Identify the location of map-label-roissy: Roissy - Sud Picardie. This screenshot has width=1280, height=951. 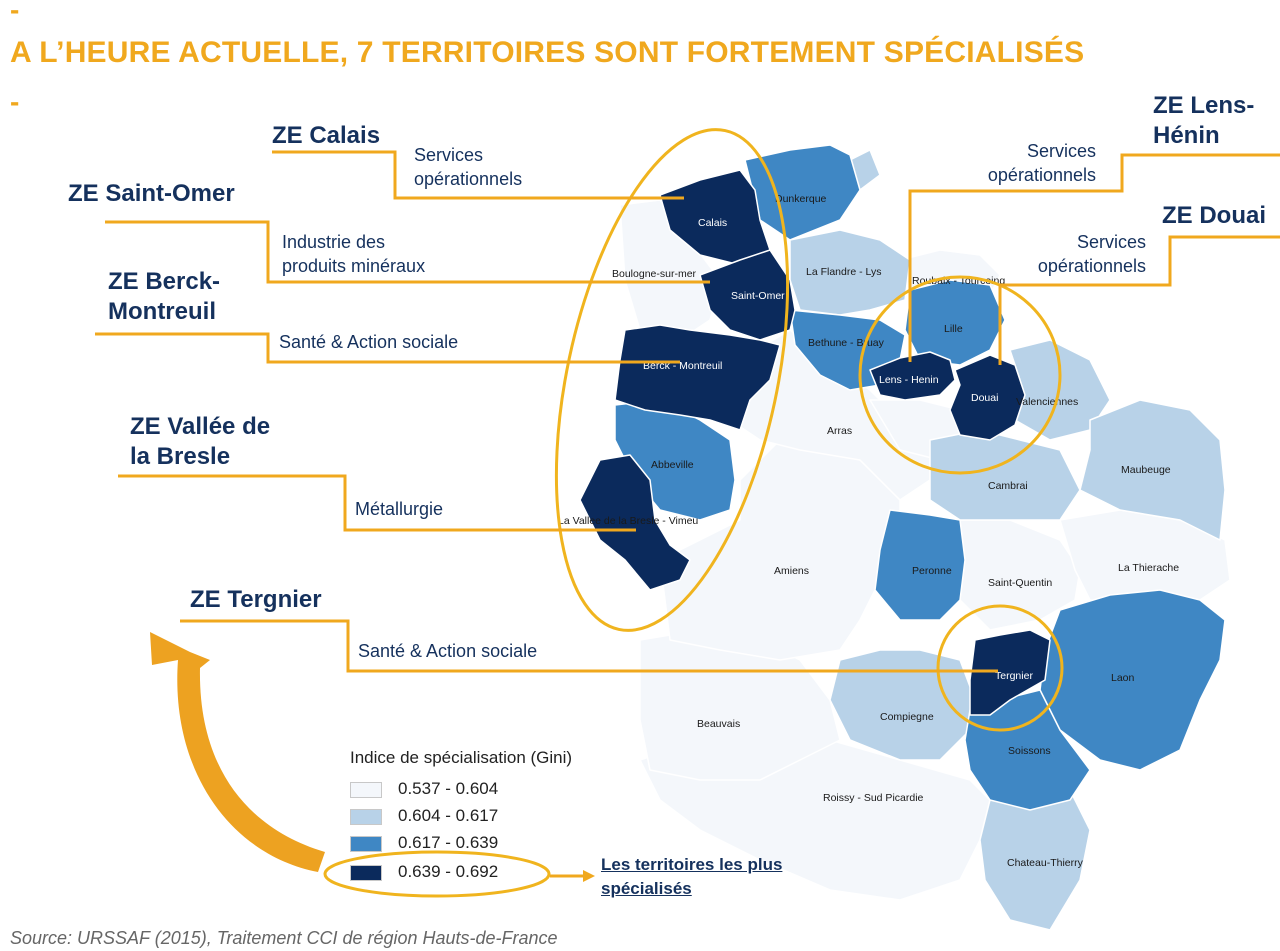
(873, 798).